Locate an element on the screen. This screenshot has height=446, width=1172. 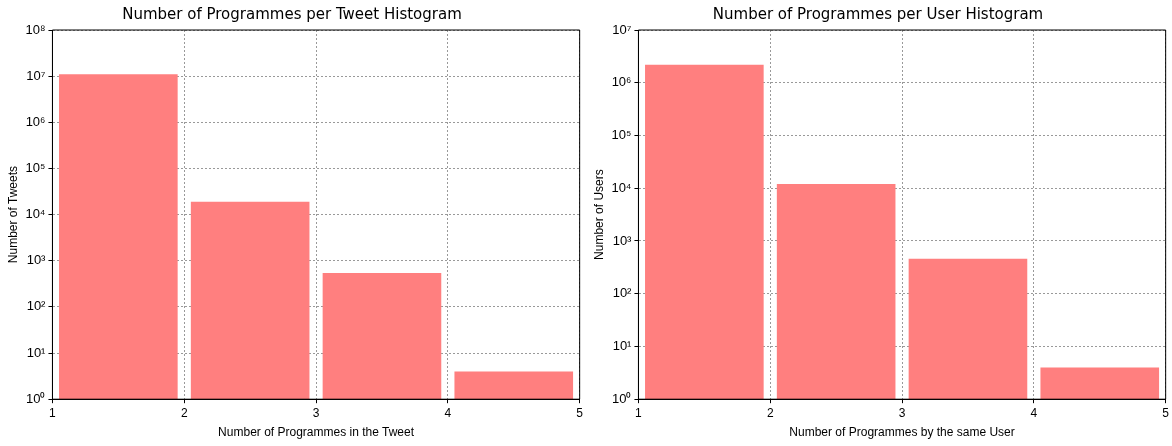
x-axis-title: Number of Programmes in the Tweet is located at coordinates (316, 432).